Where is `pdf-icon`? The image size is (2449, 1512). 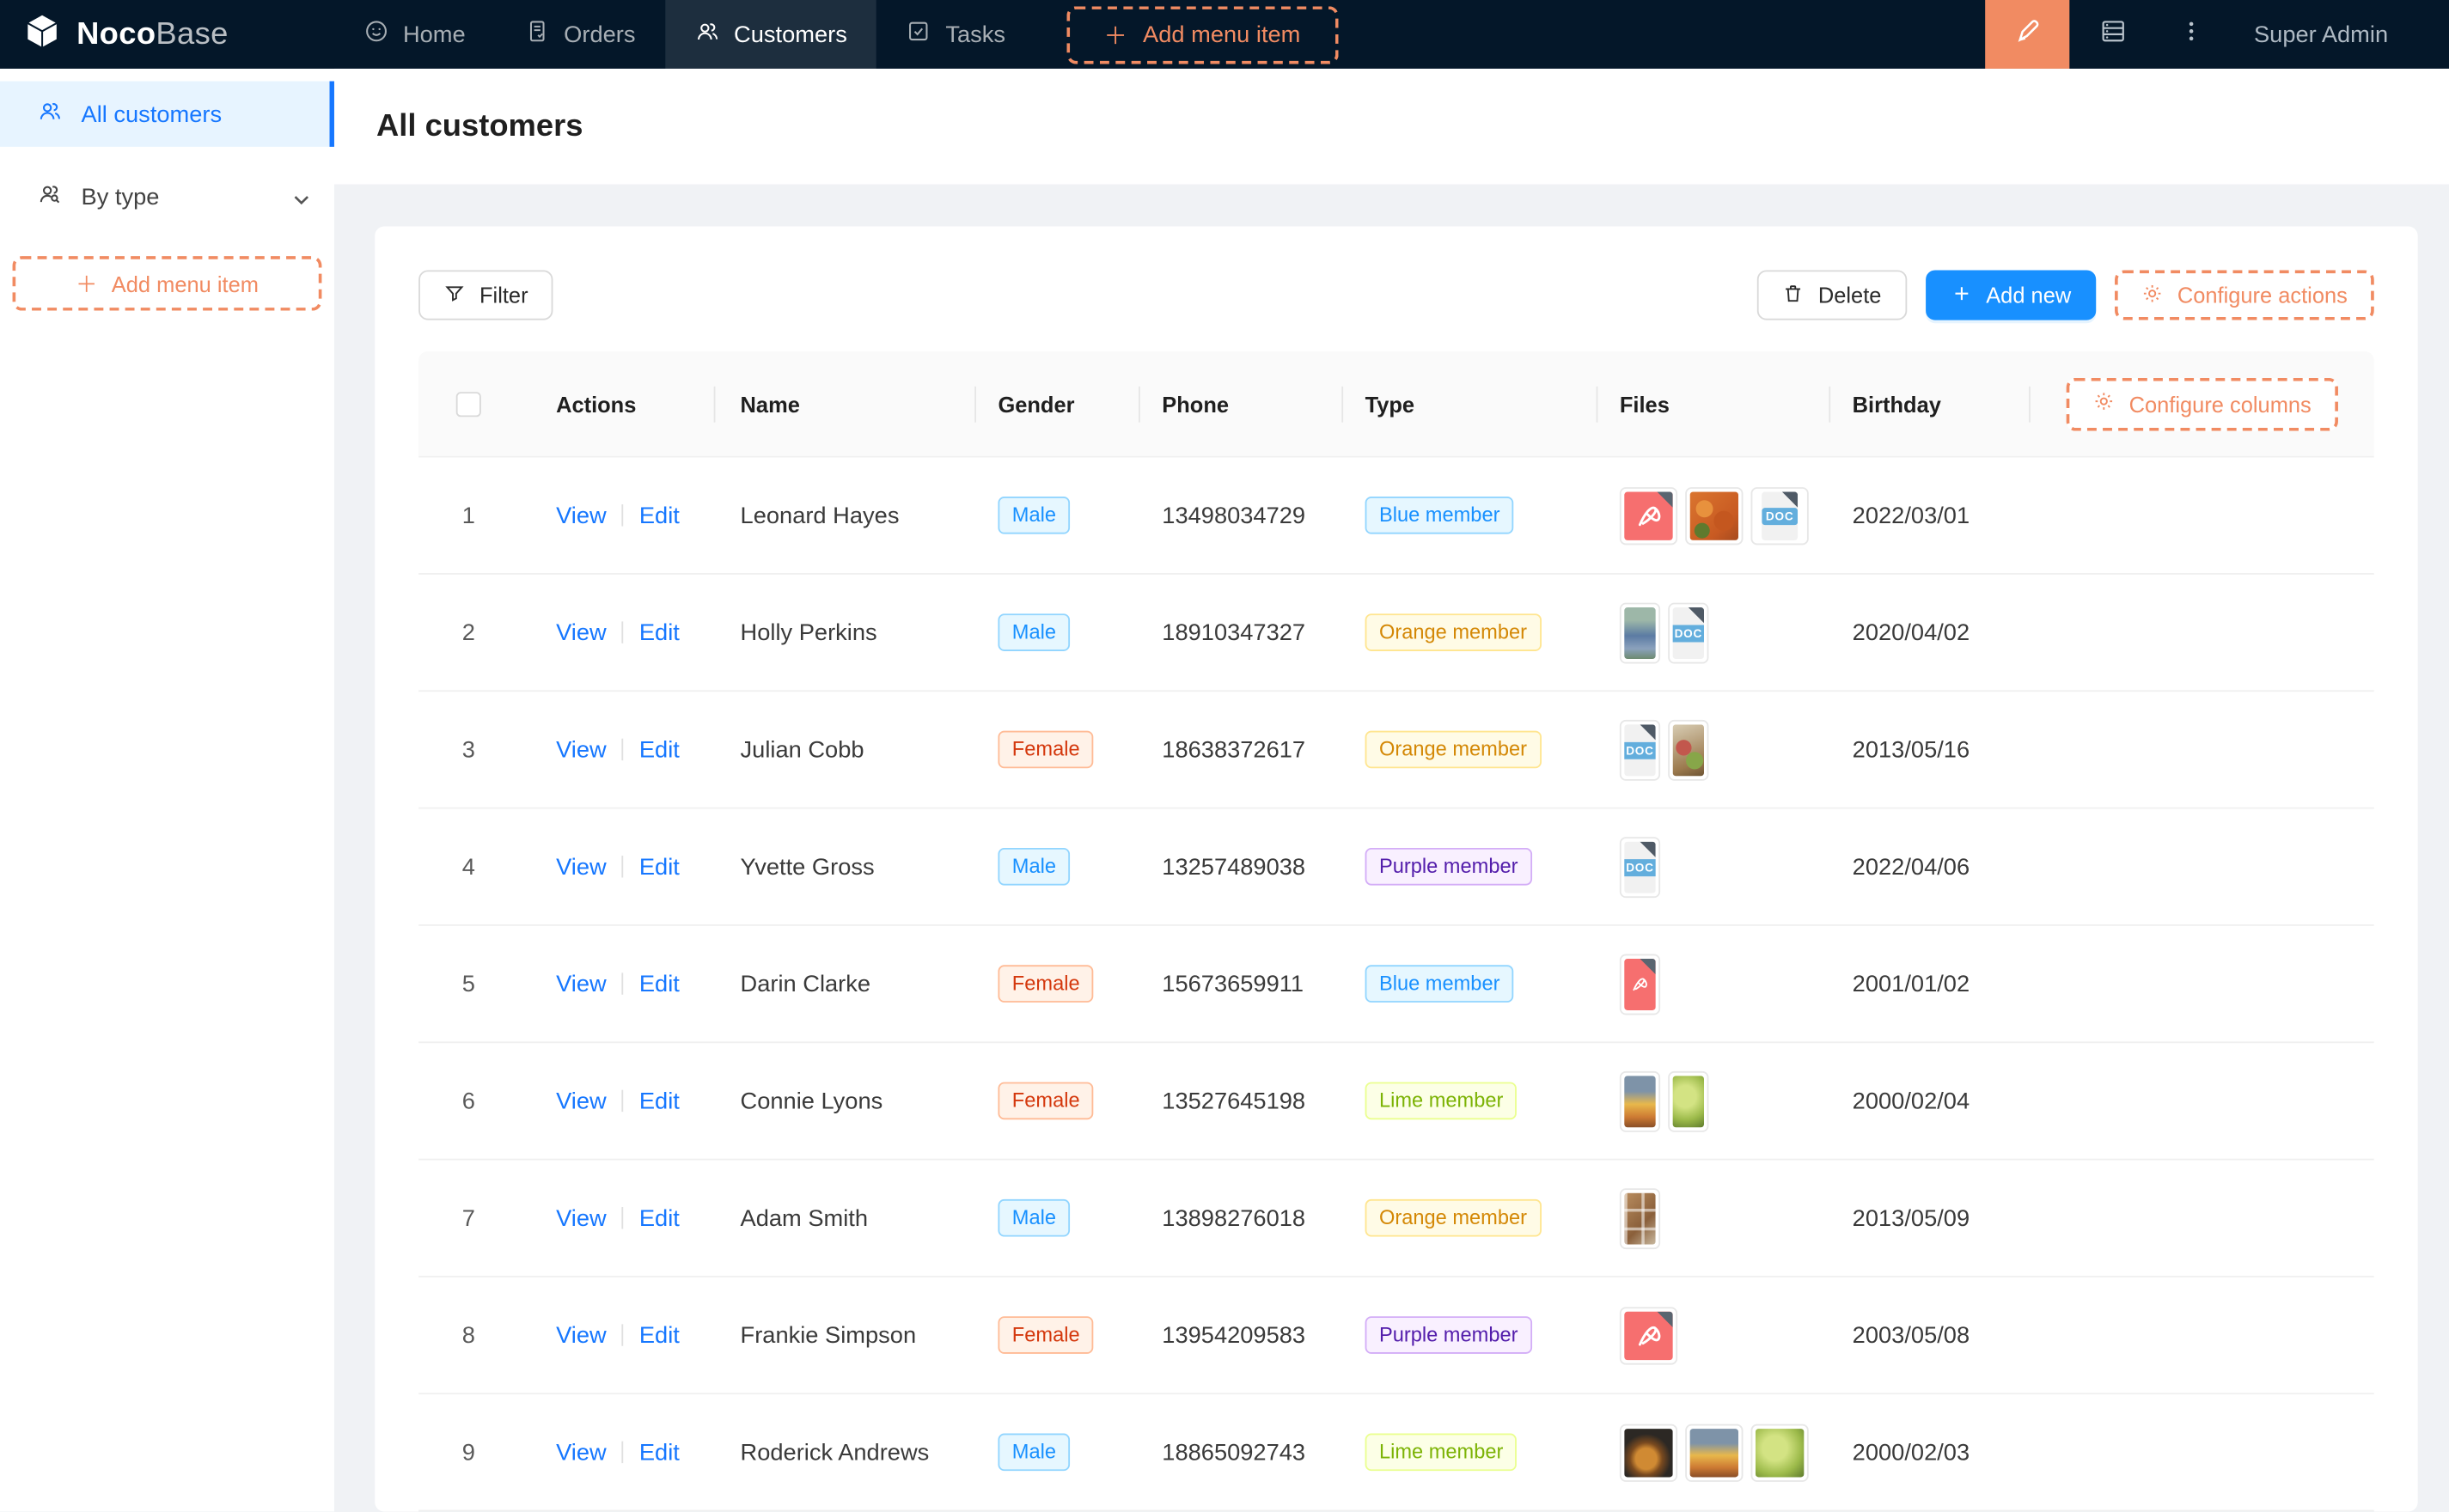
pdf-icon is located at coordinates (1648, 1335).